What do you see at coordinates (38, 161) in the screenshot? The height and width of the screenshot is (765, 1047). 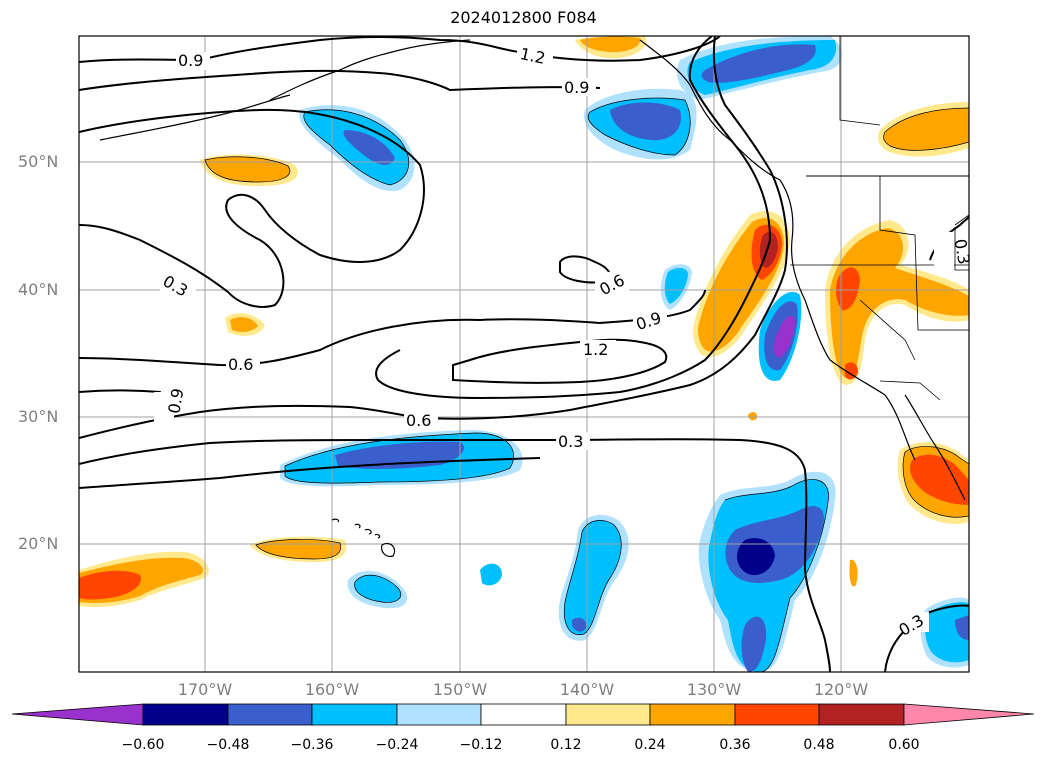 I see `lat-label-50n: 50°N` at bounding box center [38, 161].